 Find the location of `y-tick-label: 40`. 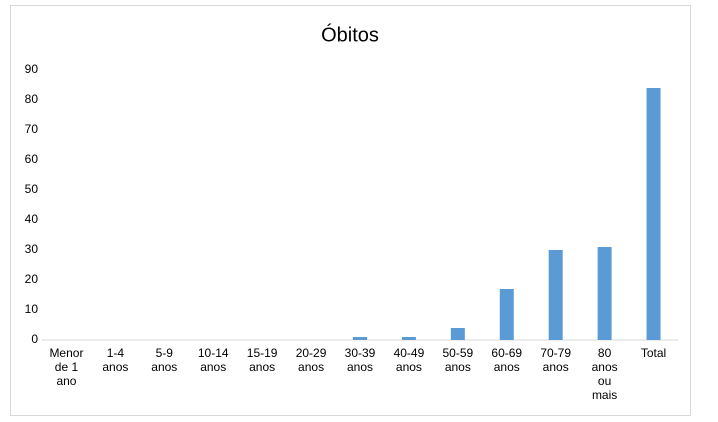

y-tick-label: 40 is located at coordinates (32, 219).